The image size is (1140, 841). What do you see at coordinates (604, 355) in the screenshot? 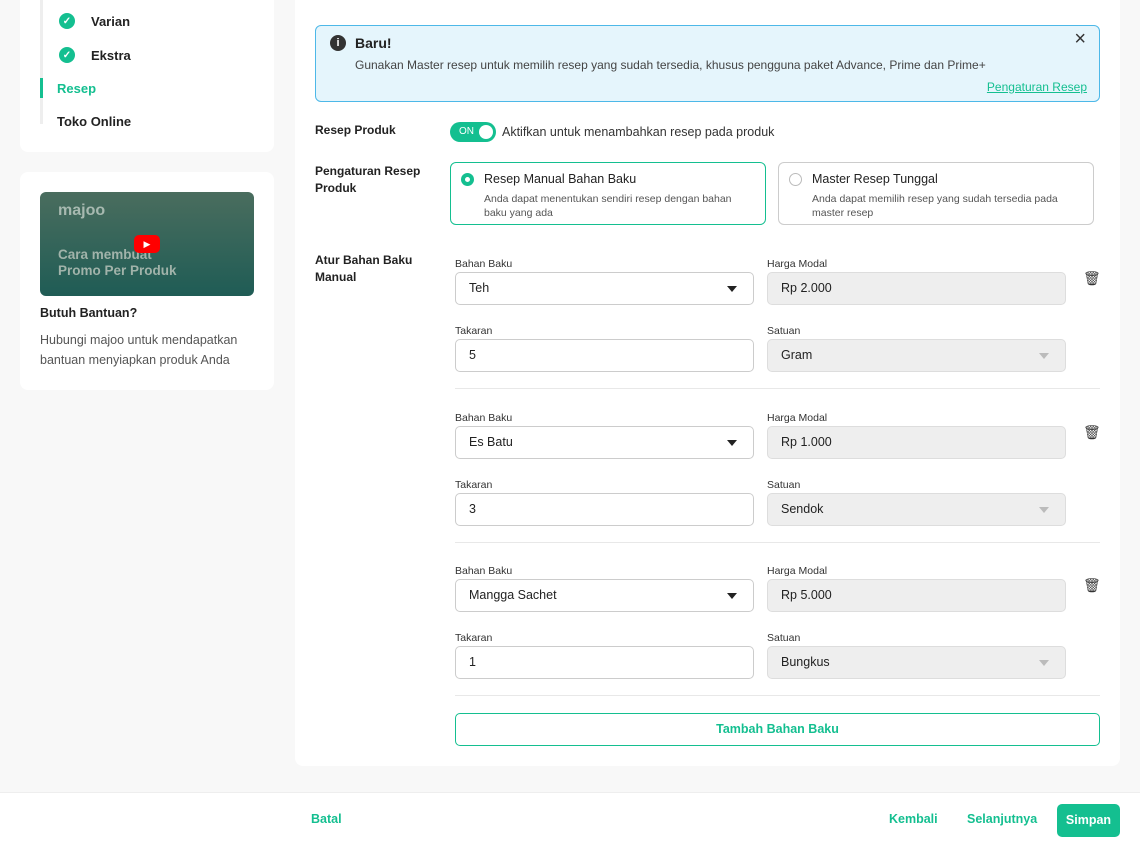
I see `takaran-input: 5` at bounding box center [604, 355].